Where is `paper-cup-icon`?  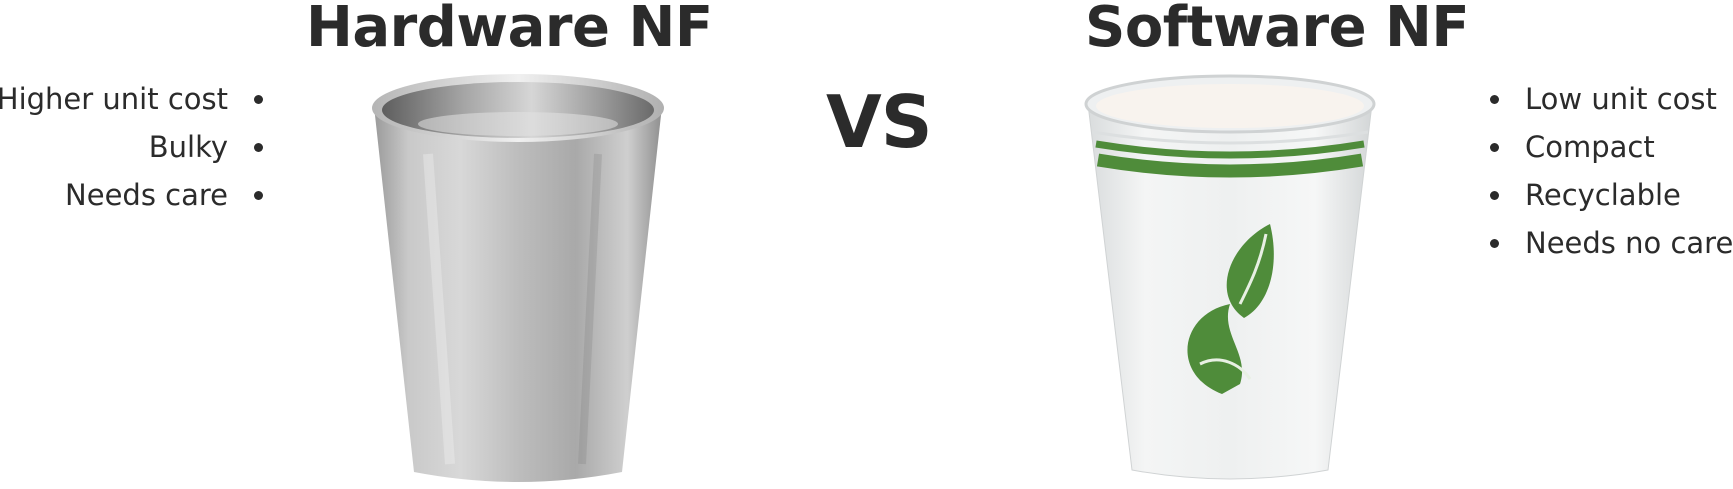 paper-cup-icon is located at coordinates (1230, 277).